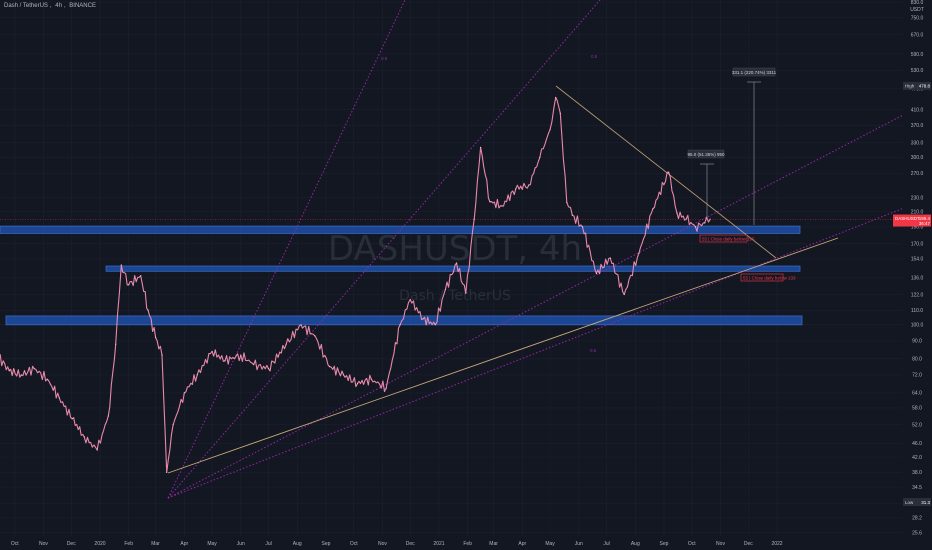 The height and width of the screenshot is (550, 932). Describe the element at coordinates (606, 544) in the screenshot. I see `x-tick-label: Jul` at that location.